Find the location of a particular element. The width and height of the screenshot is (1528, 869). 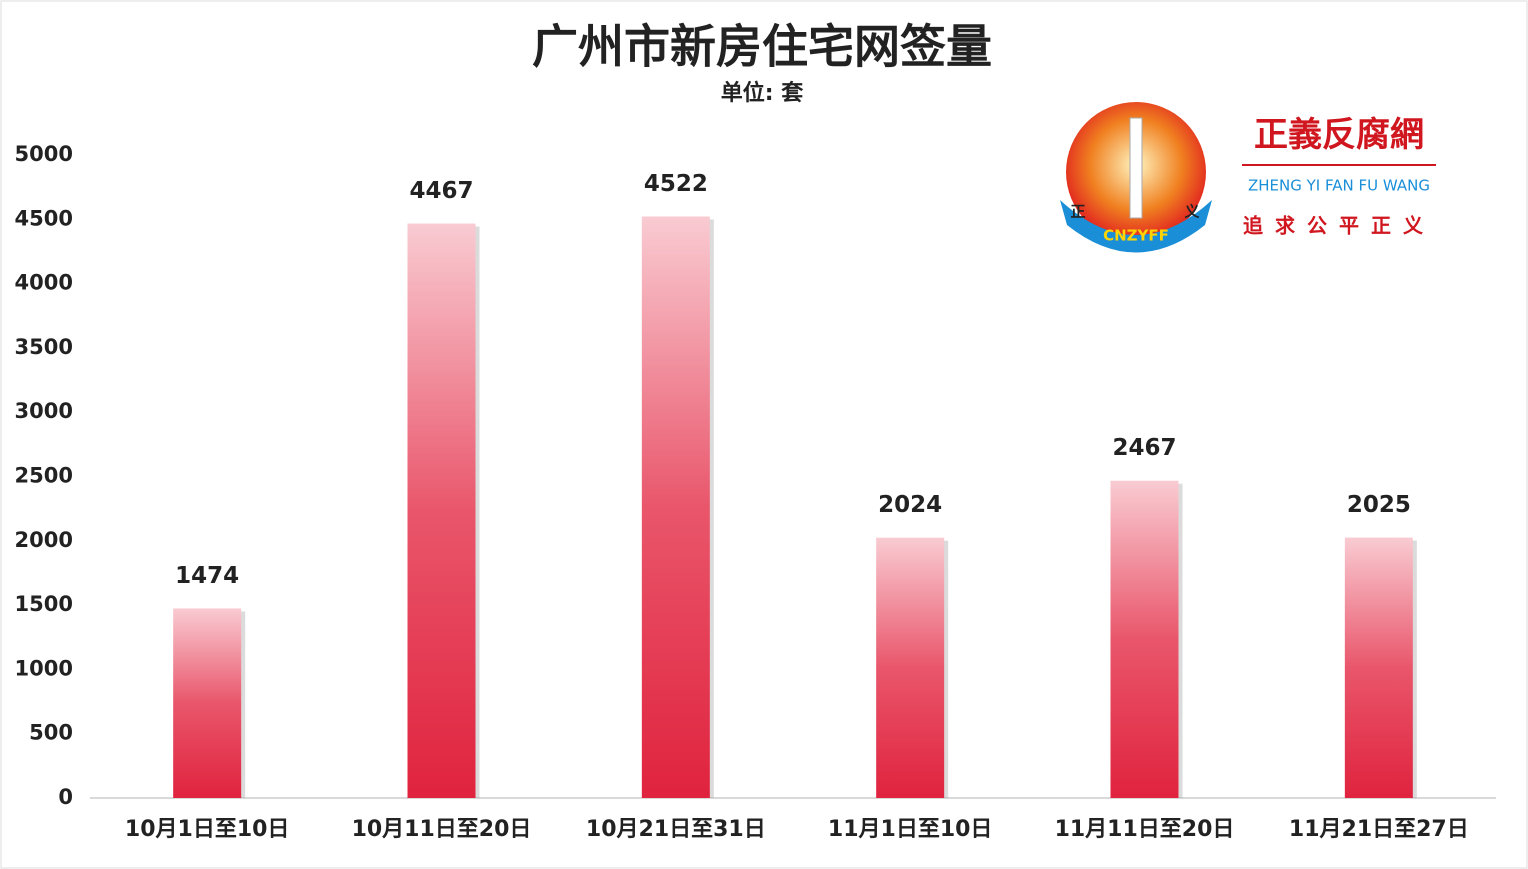

x-tick-label: 11月1日至10日 is located at coordinates (910, 829).